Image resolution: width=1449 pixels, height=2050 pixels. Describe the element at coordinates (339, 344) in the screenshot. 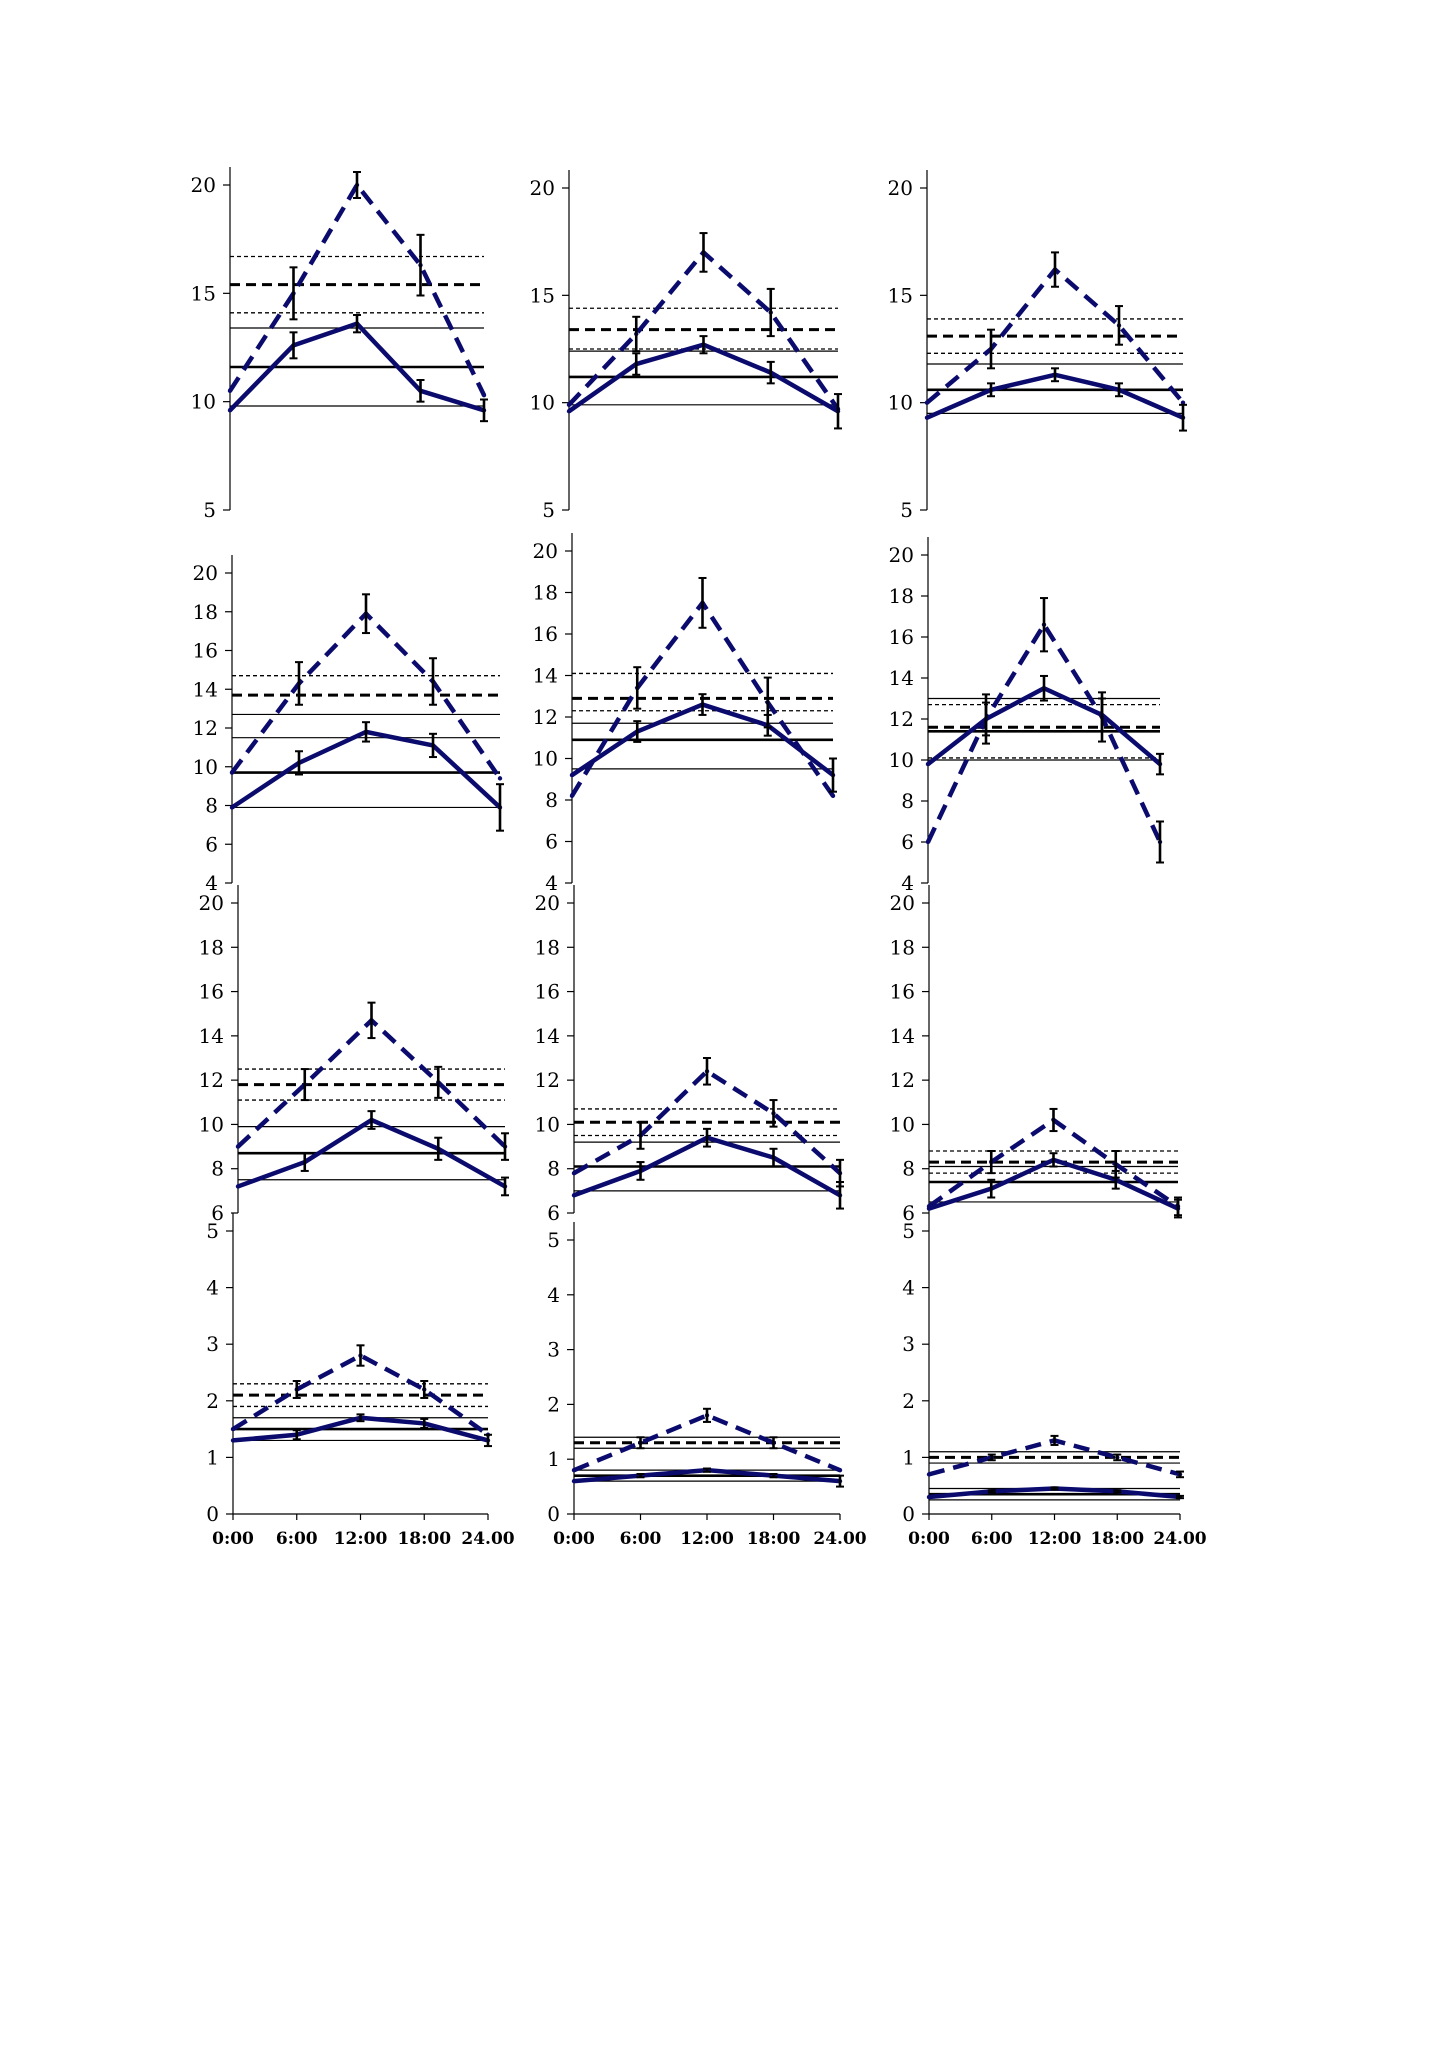

I see `chart-panel-1: 5 10 15 20` at that location.